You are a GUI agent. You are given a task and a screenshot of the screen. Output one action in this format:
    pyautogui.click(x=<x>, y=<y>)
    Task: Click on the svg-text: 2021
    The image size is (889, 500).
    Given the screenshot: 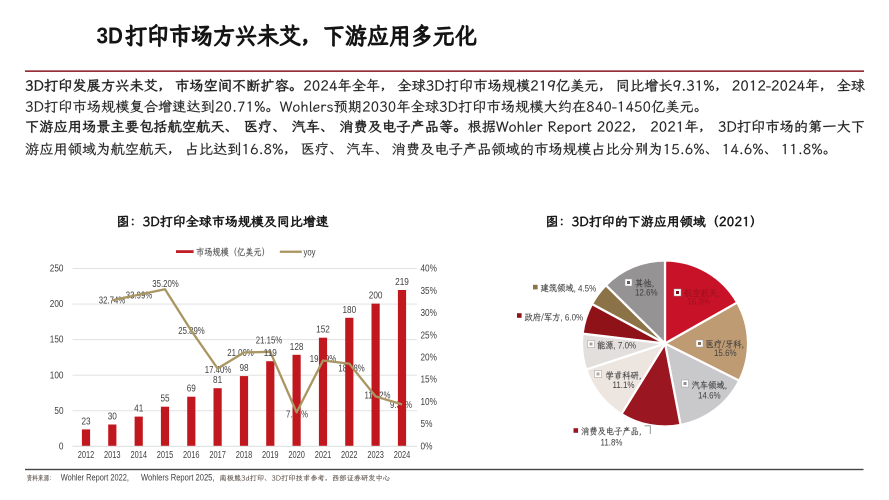 What is the action you would take?
    pyautogui.click(x=323, y=455)
    